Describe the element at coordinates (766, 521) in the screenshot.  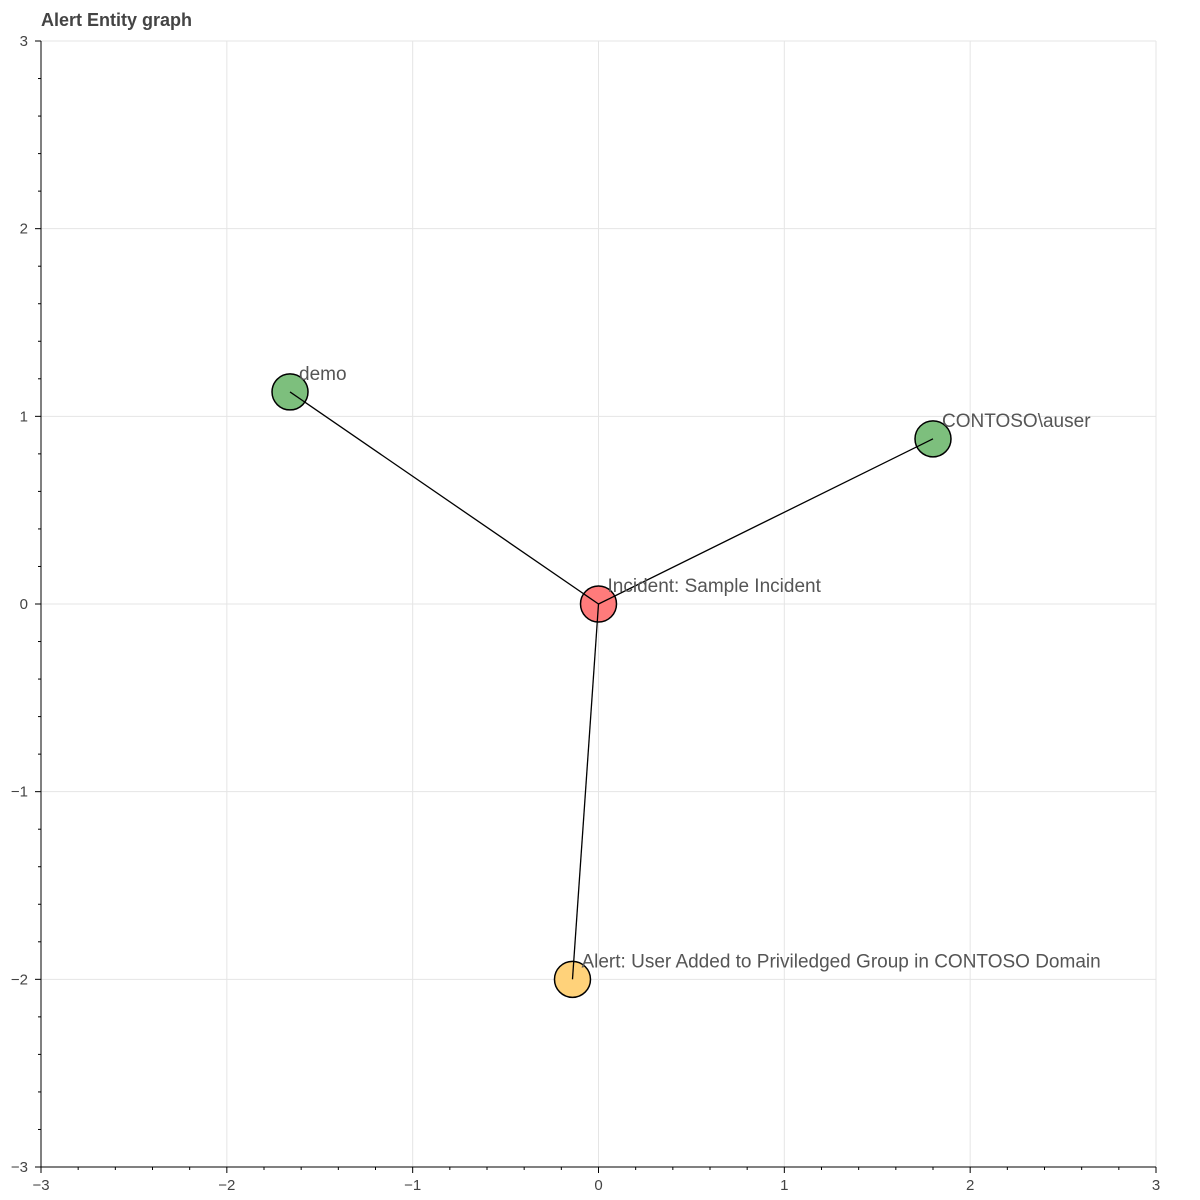
I see `edge-incident-auser` at that location.